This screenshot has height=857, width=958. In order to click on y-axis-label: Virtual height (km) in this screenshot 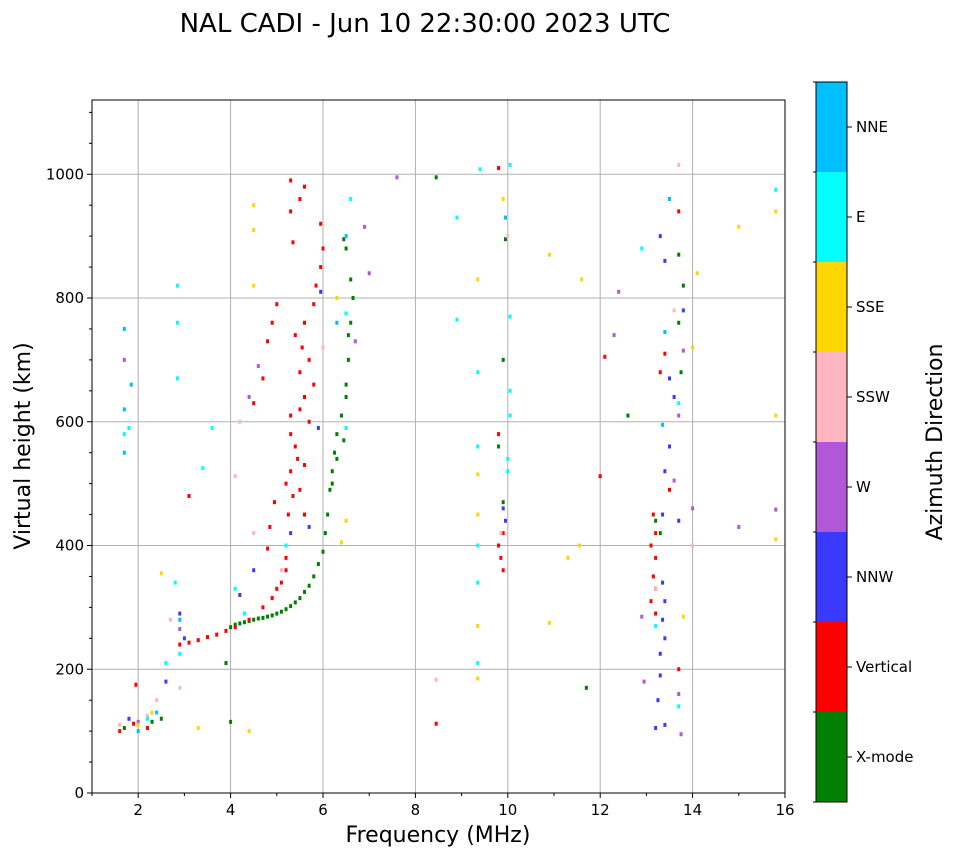, I will do `click(23, 445)`.